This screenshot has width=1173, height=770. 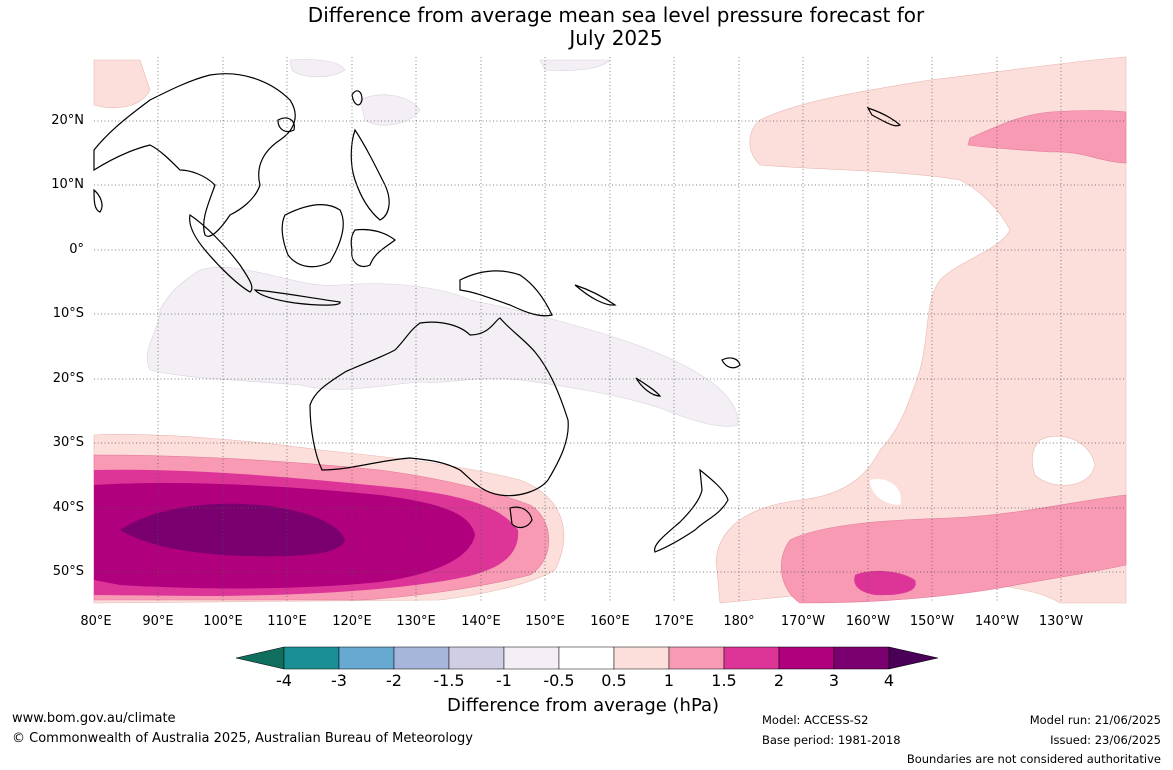 What do you see at coordinates (885, 492) in the screenshot?
I see `tasman-gap` at bounding box center [885, 492].